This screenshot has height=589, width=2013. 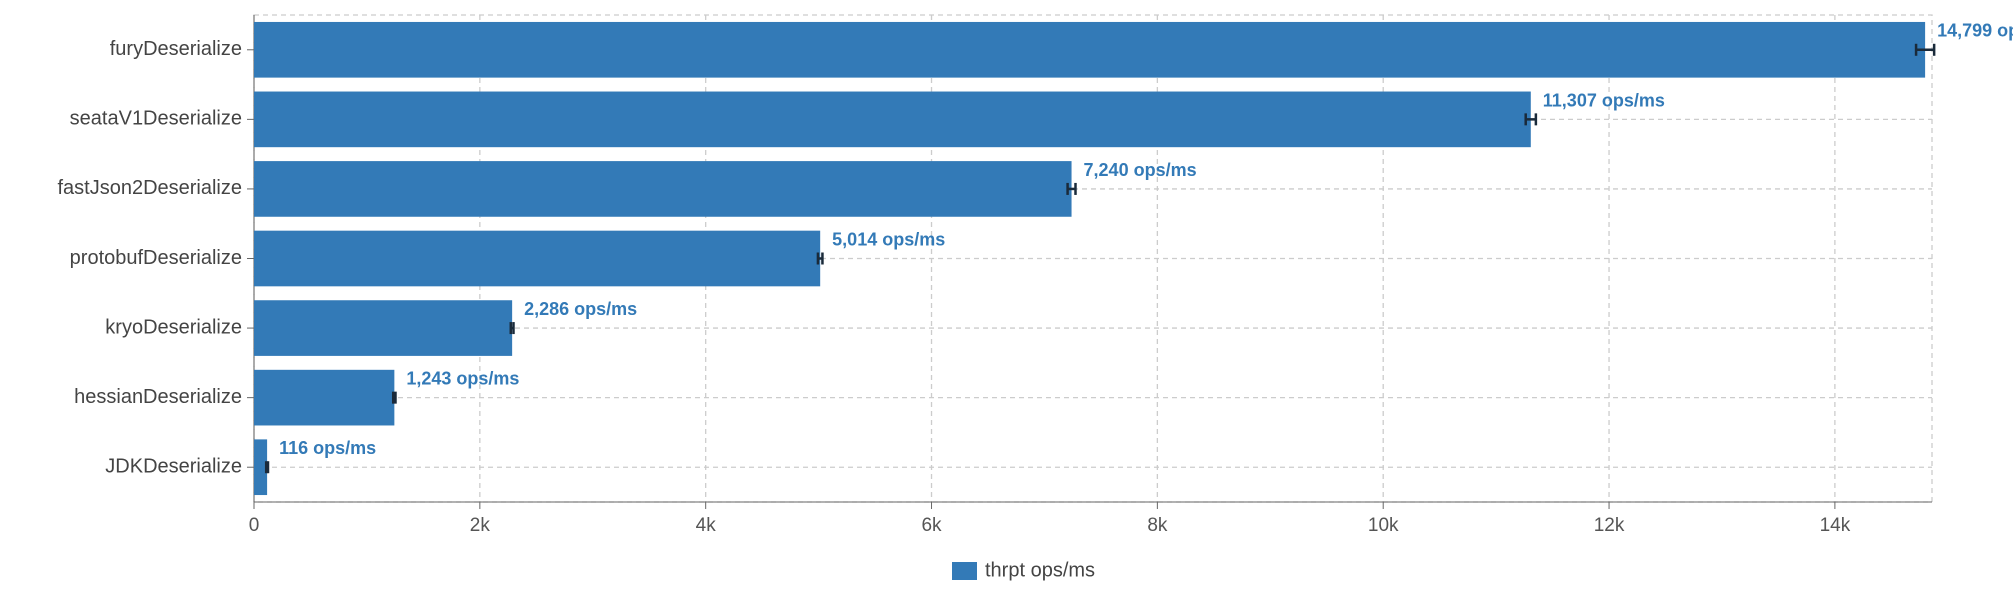 I want to click on x-tick-label: 14k, so click(x=1835, y=525).